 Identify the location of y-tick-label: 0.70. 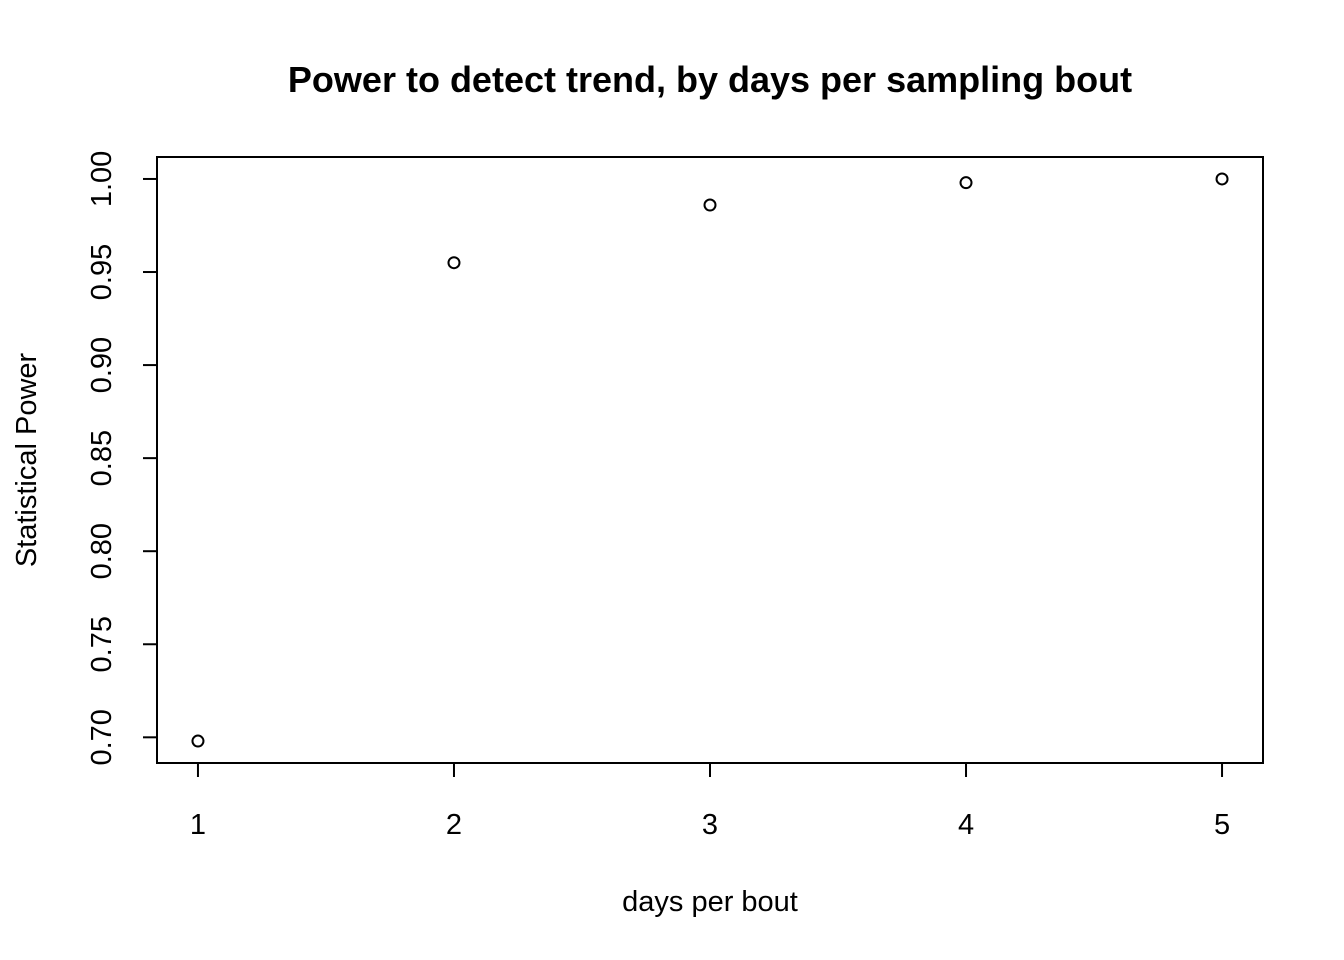
(102, 737).